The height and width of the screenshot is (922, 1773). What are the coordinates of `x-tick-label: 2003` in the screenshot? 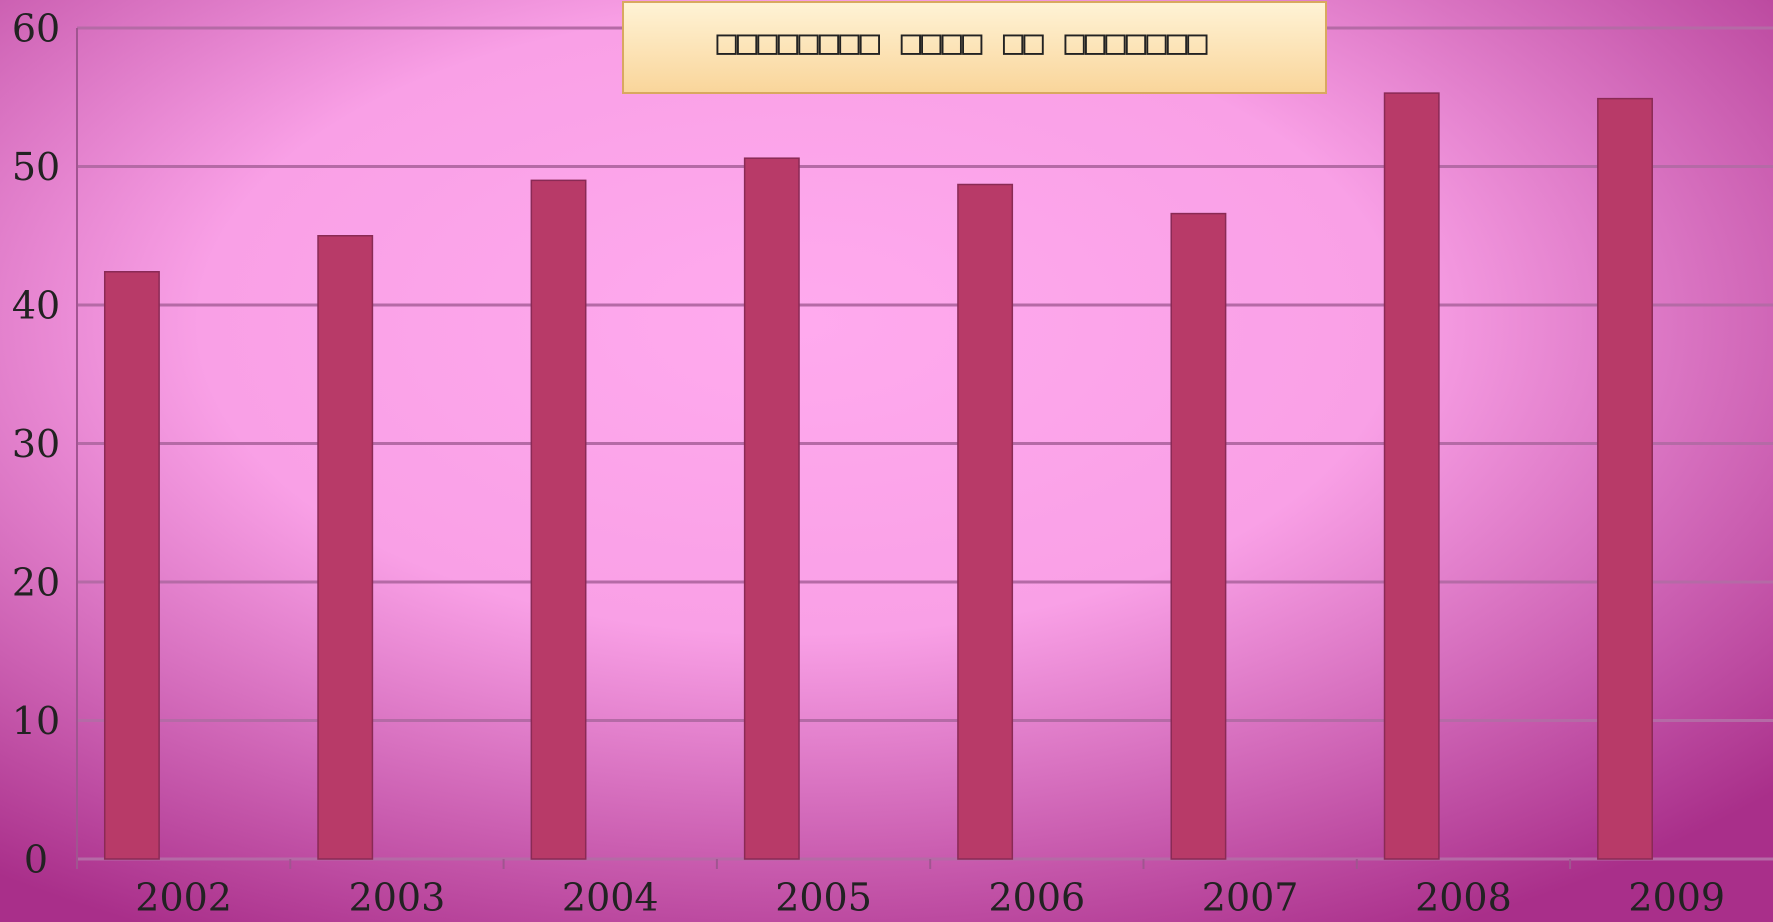 It's located at (397, 898).